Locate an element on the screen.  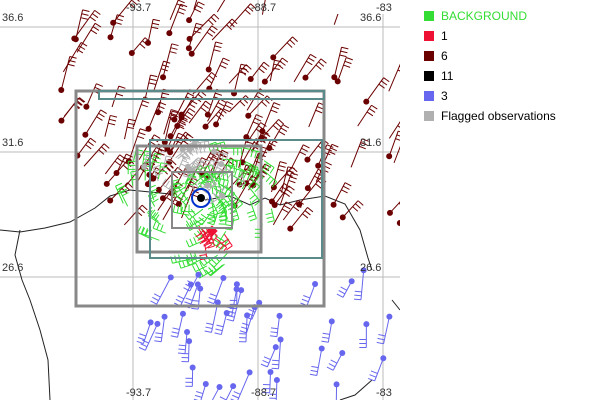
domain-edge is located at coordinates (211, 95).